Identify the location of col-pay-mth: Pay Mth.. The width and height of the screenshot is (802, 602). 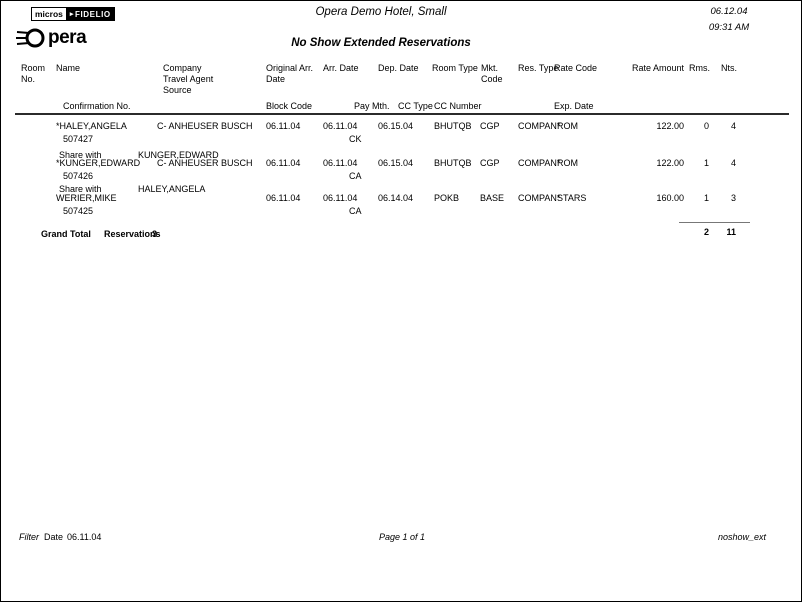
(372, 106).